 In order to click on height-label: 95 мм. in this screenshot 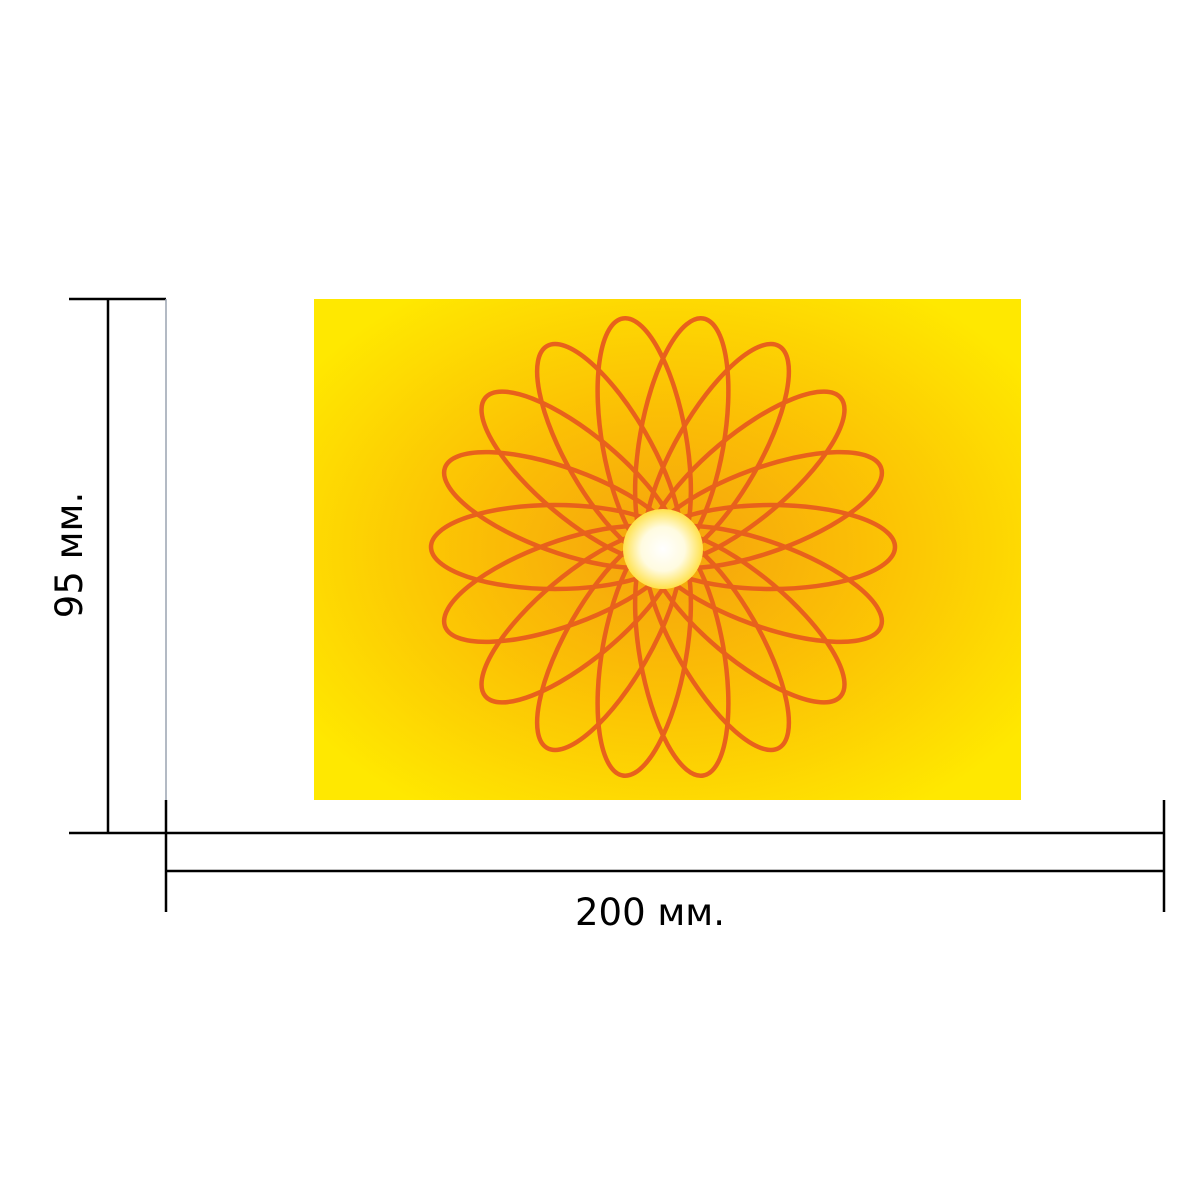, I will do `click(69, 555)`.